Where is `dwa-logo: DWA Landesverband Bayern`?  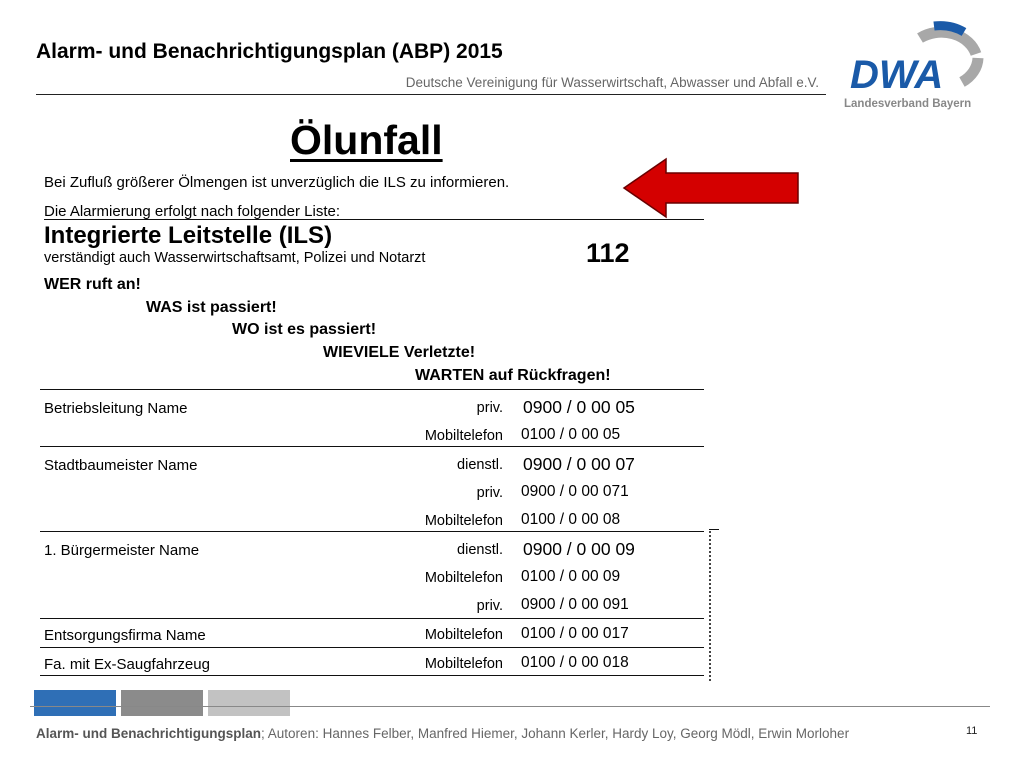
dwa-logo: DWA Landesverband Bayern is located at coordinates (912, 64).